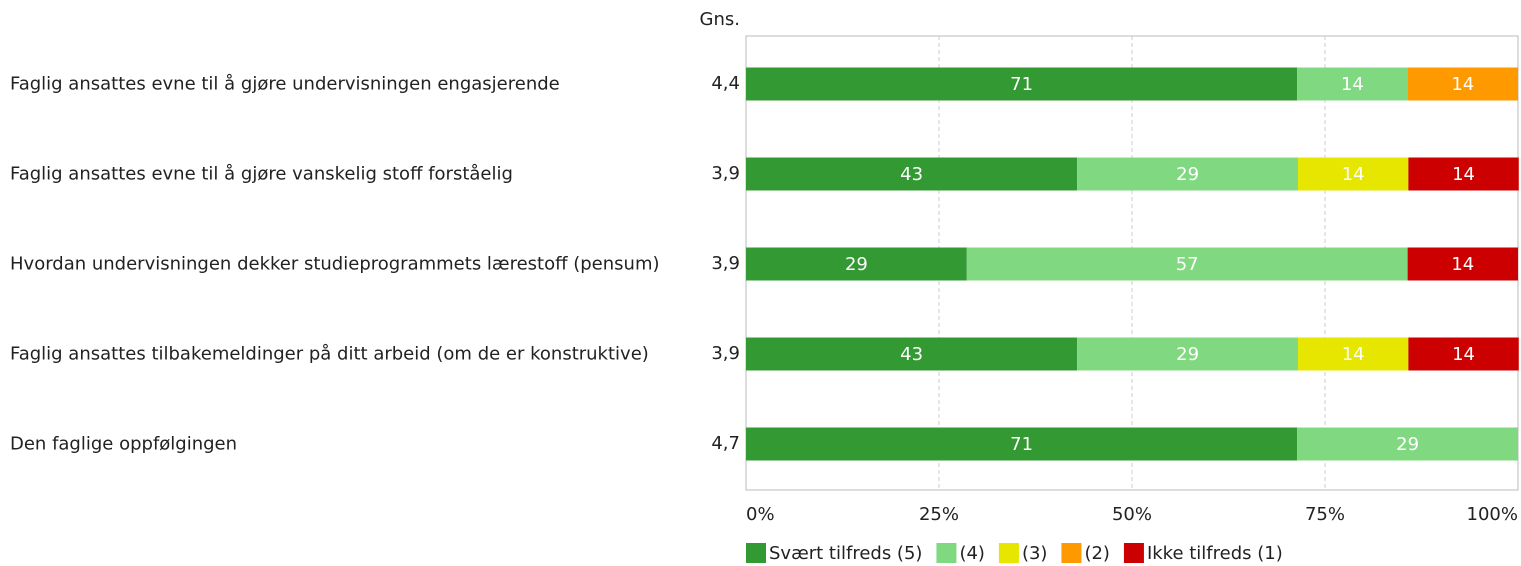 This screenshot has width=1521, height=566. Describe the element at coordinates (845, 553) in the screenshot. I see `legend-label: Svært tilfreds (5)` at that location.